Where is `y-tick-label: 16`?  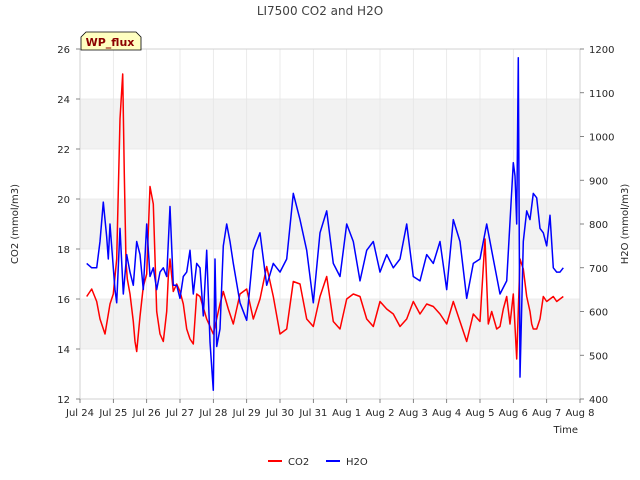 y-tick-label: 16 is located at coordinates (63, 300).